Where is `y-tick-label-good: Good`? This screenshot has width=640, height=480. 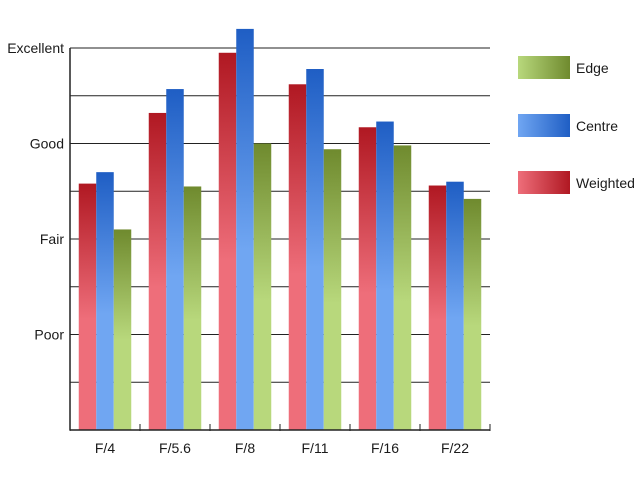
y-tick-label-good: Good is located at coordinates (47, 144).